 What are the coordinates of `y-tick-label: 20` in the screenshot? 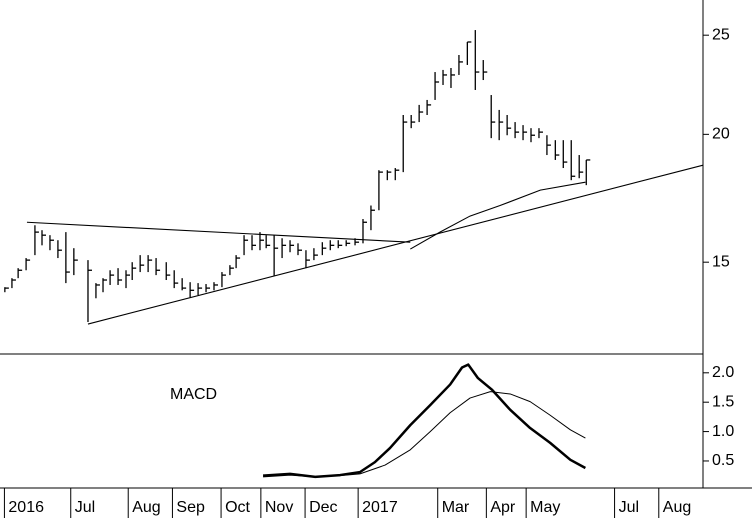 It's located at (721, 134).